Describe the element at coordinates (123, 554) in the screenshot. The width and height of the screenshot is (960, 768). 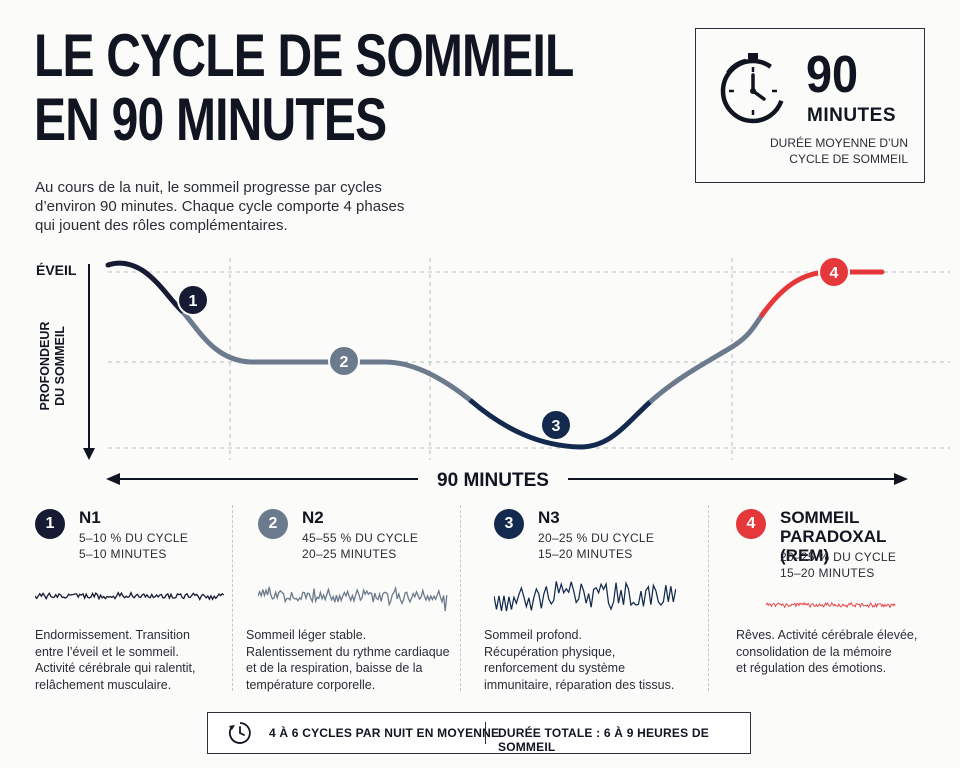
I see `phase-n1-duration: 5–10 MINUTES` at that location.